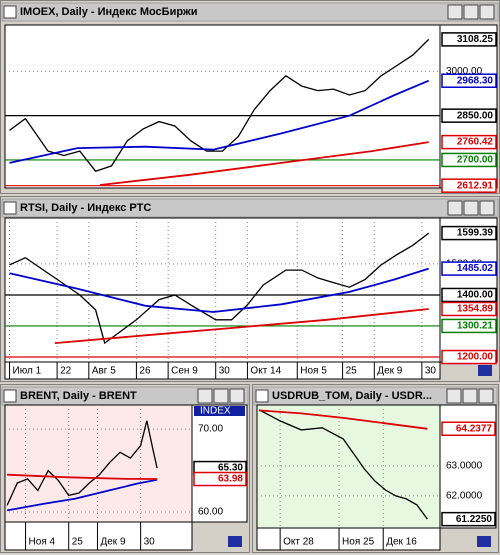 This screenshot has width=500, height=555. What do you see at coordinates (78, 396) in the screenshot?
I see `window-title: BRENT, Daily - BRENT` at bounding box center [78, 396].